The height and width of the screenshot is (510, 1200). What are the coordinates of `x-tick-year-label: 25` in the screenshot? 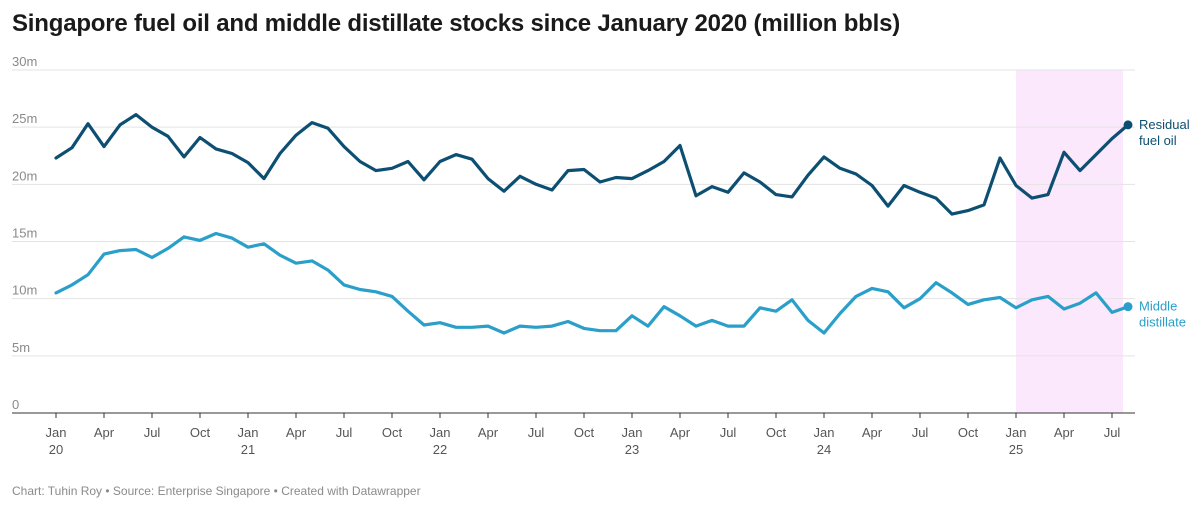 It's located at (1016, 449).